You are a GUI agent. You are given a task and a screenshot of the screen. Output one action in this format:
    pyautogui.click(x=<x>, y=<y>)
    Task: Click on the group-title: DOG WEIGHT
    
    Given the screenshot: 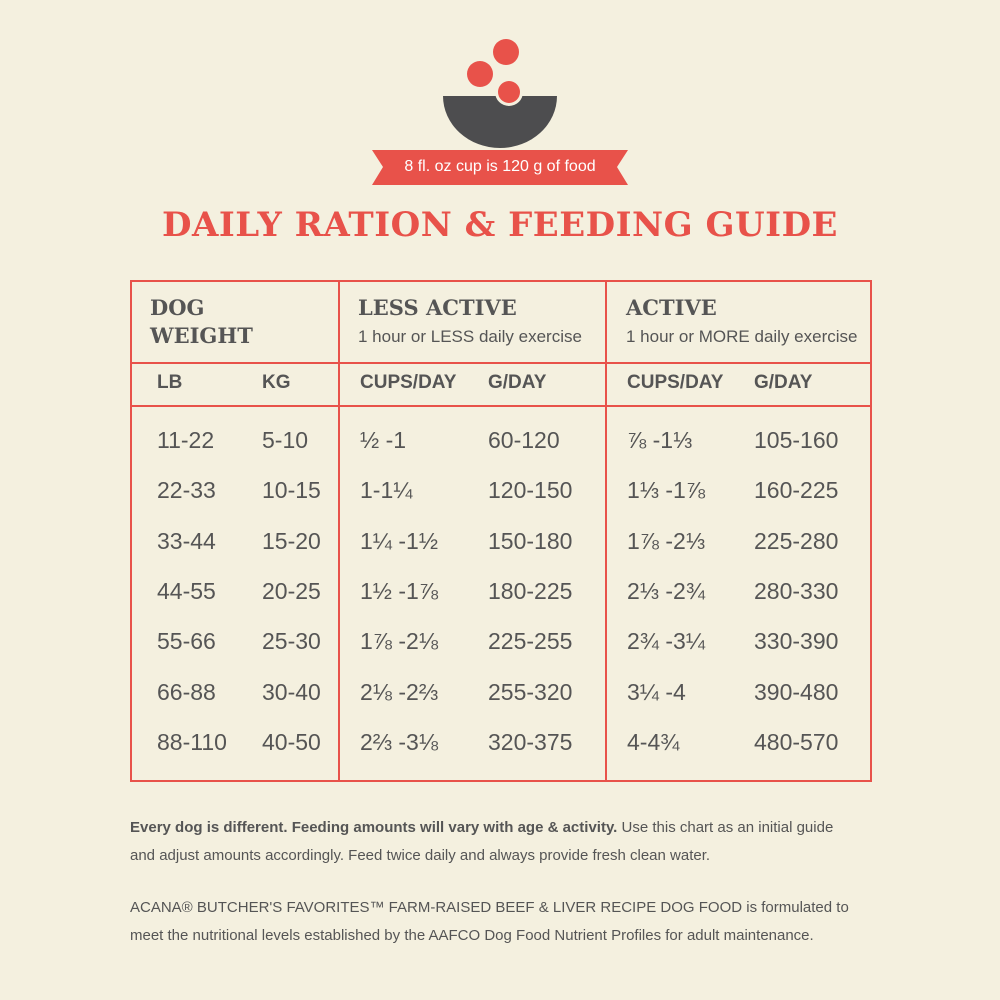 What is the action you would take?
    pyautogui.click(x=201, y=321)
    